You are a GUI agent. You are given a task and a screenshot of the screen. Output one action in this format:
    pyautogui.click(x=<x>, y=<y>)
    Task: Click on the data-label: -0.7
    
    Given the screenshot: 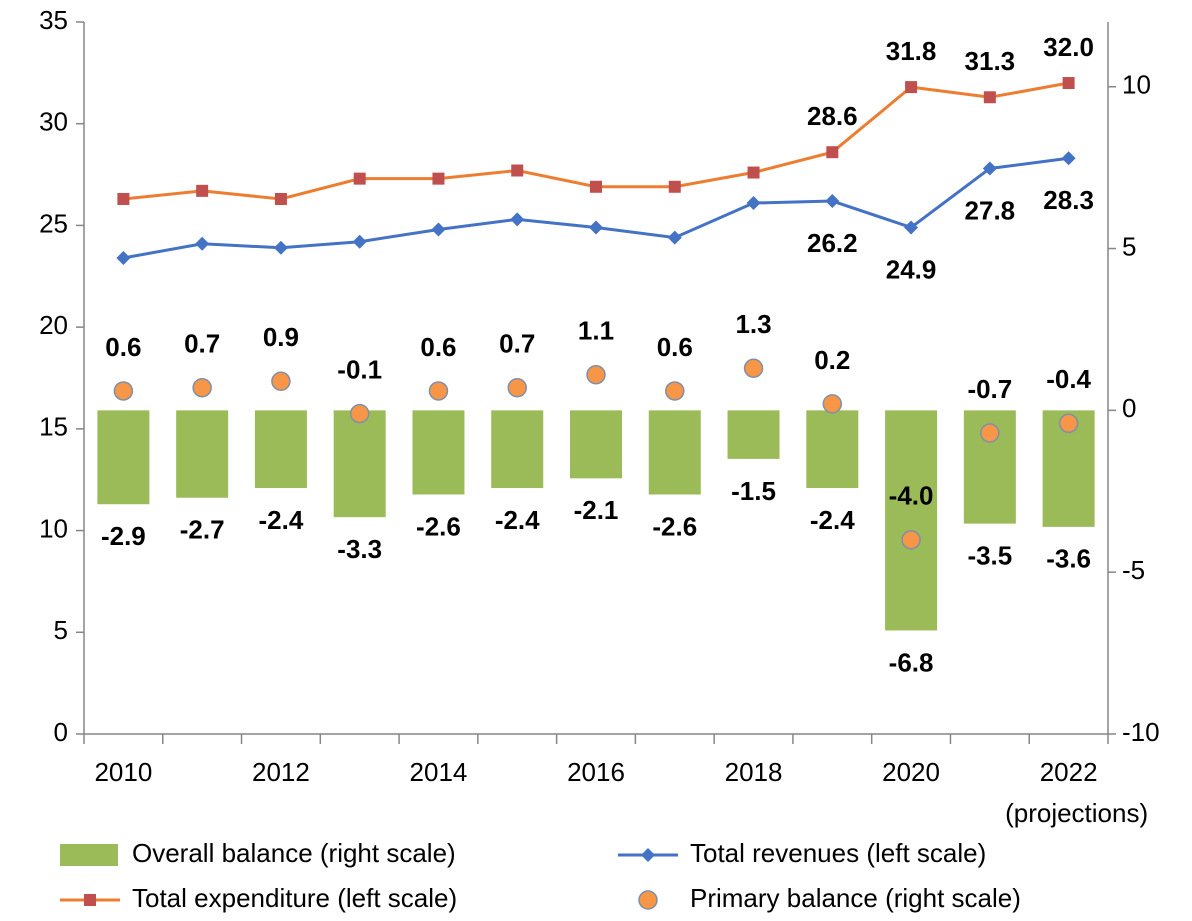 What is the action you would take?
    pyautogui.click(x=989, y=389)
    